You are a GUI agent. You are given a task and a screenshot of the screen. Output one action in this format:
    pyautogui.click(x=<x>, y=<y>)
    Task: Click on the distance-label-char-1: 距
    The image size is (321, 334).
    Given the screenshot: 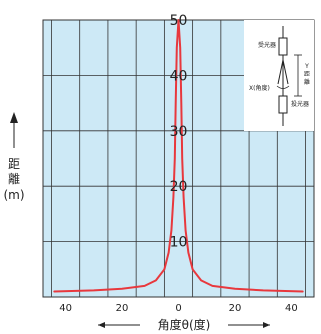 What is the action you would take?
    pyautogui.click(x=307, y=74)
    